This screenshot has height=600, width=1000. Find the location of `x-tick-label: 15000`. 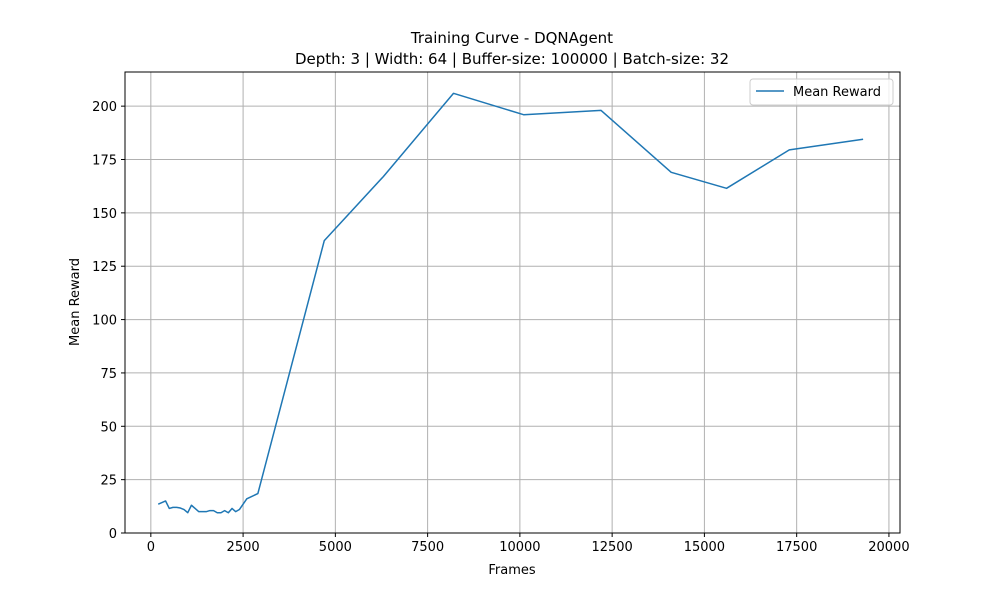

x-tick-label: 15000 is located at coordinates (704, 547).